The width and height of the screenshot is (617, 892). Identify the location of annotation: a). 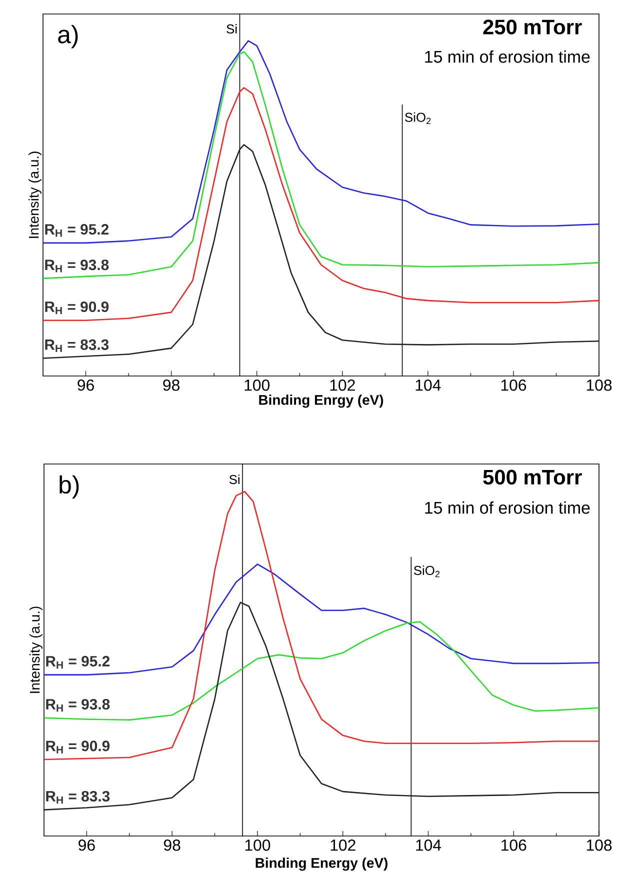
(68, 36).